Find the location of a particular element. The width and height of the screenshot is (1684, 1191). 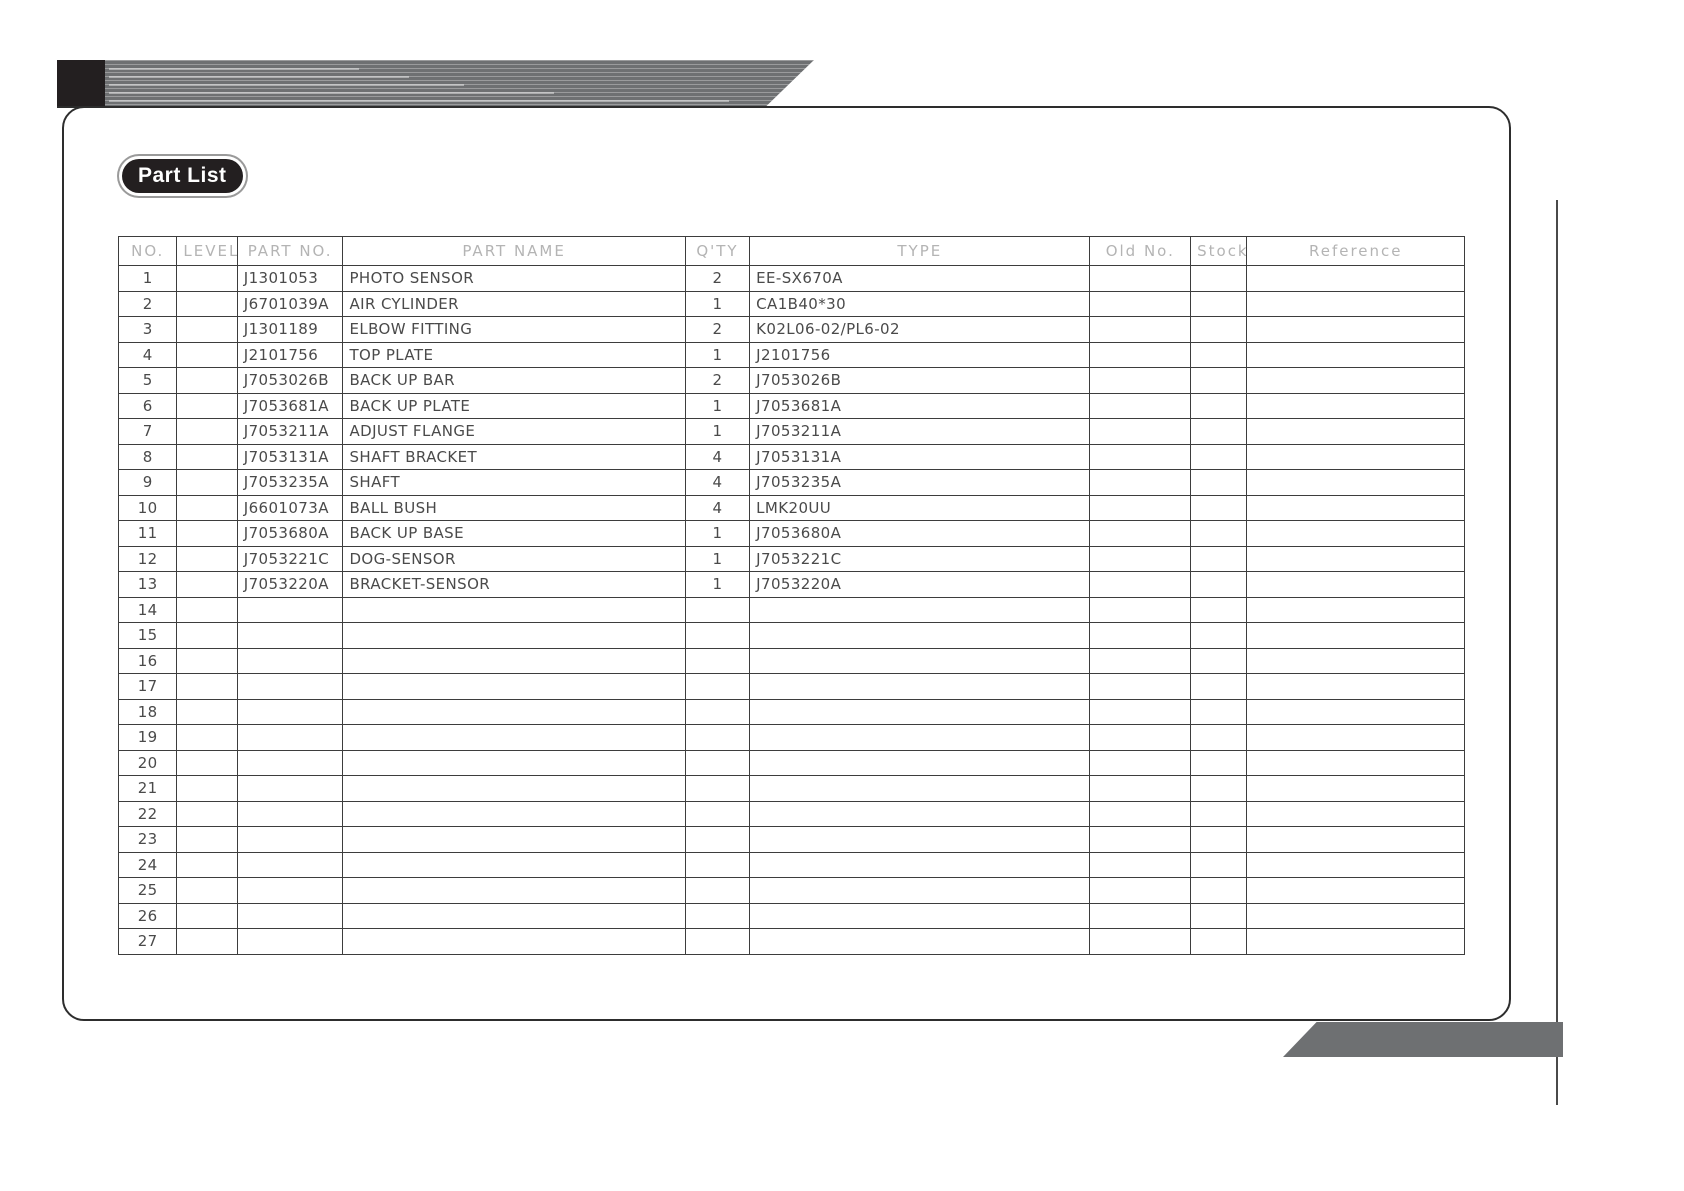

cell-part-no: J1301189 is located at coordinates (290, 329).